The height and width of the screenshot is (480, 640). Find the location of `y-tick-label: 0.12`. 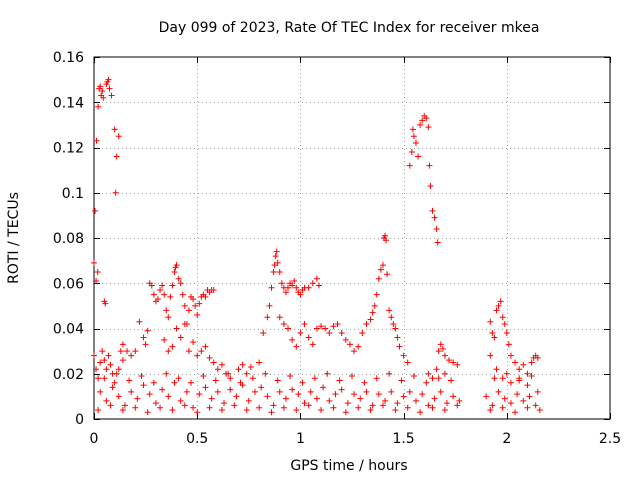

y-tick-label: 0.12 is located at coordinates (68, 149).